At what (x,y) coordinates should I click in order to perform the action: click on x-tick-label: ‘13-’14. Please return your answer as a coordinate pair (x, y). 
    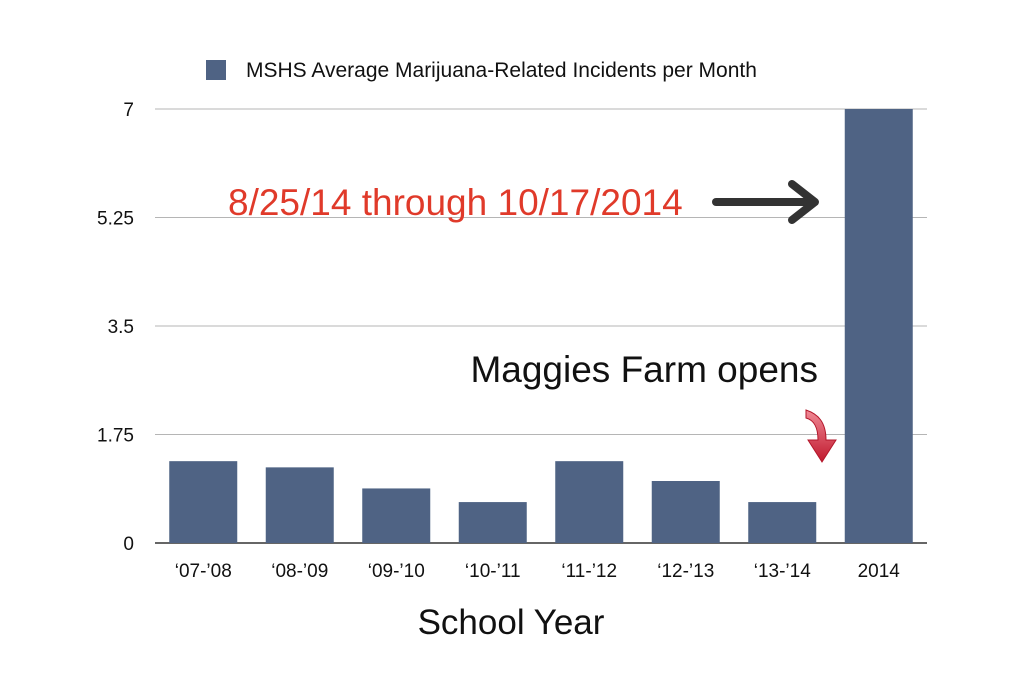
    Looking at the image, I should click on (782, 571).